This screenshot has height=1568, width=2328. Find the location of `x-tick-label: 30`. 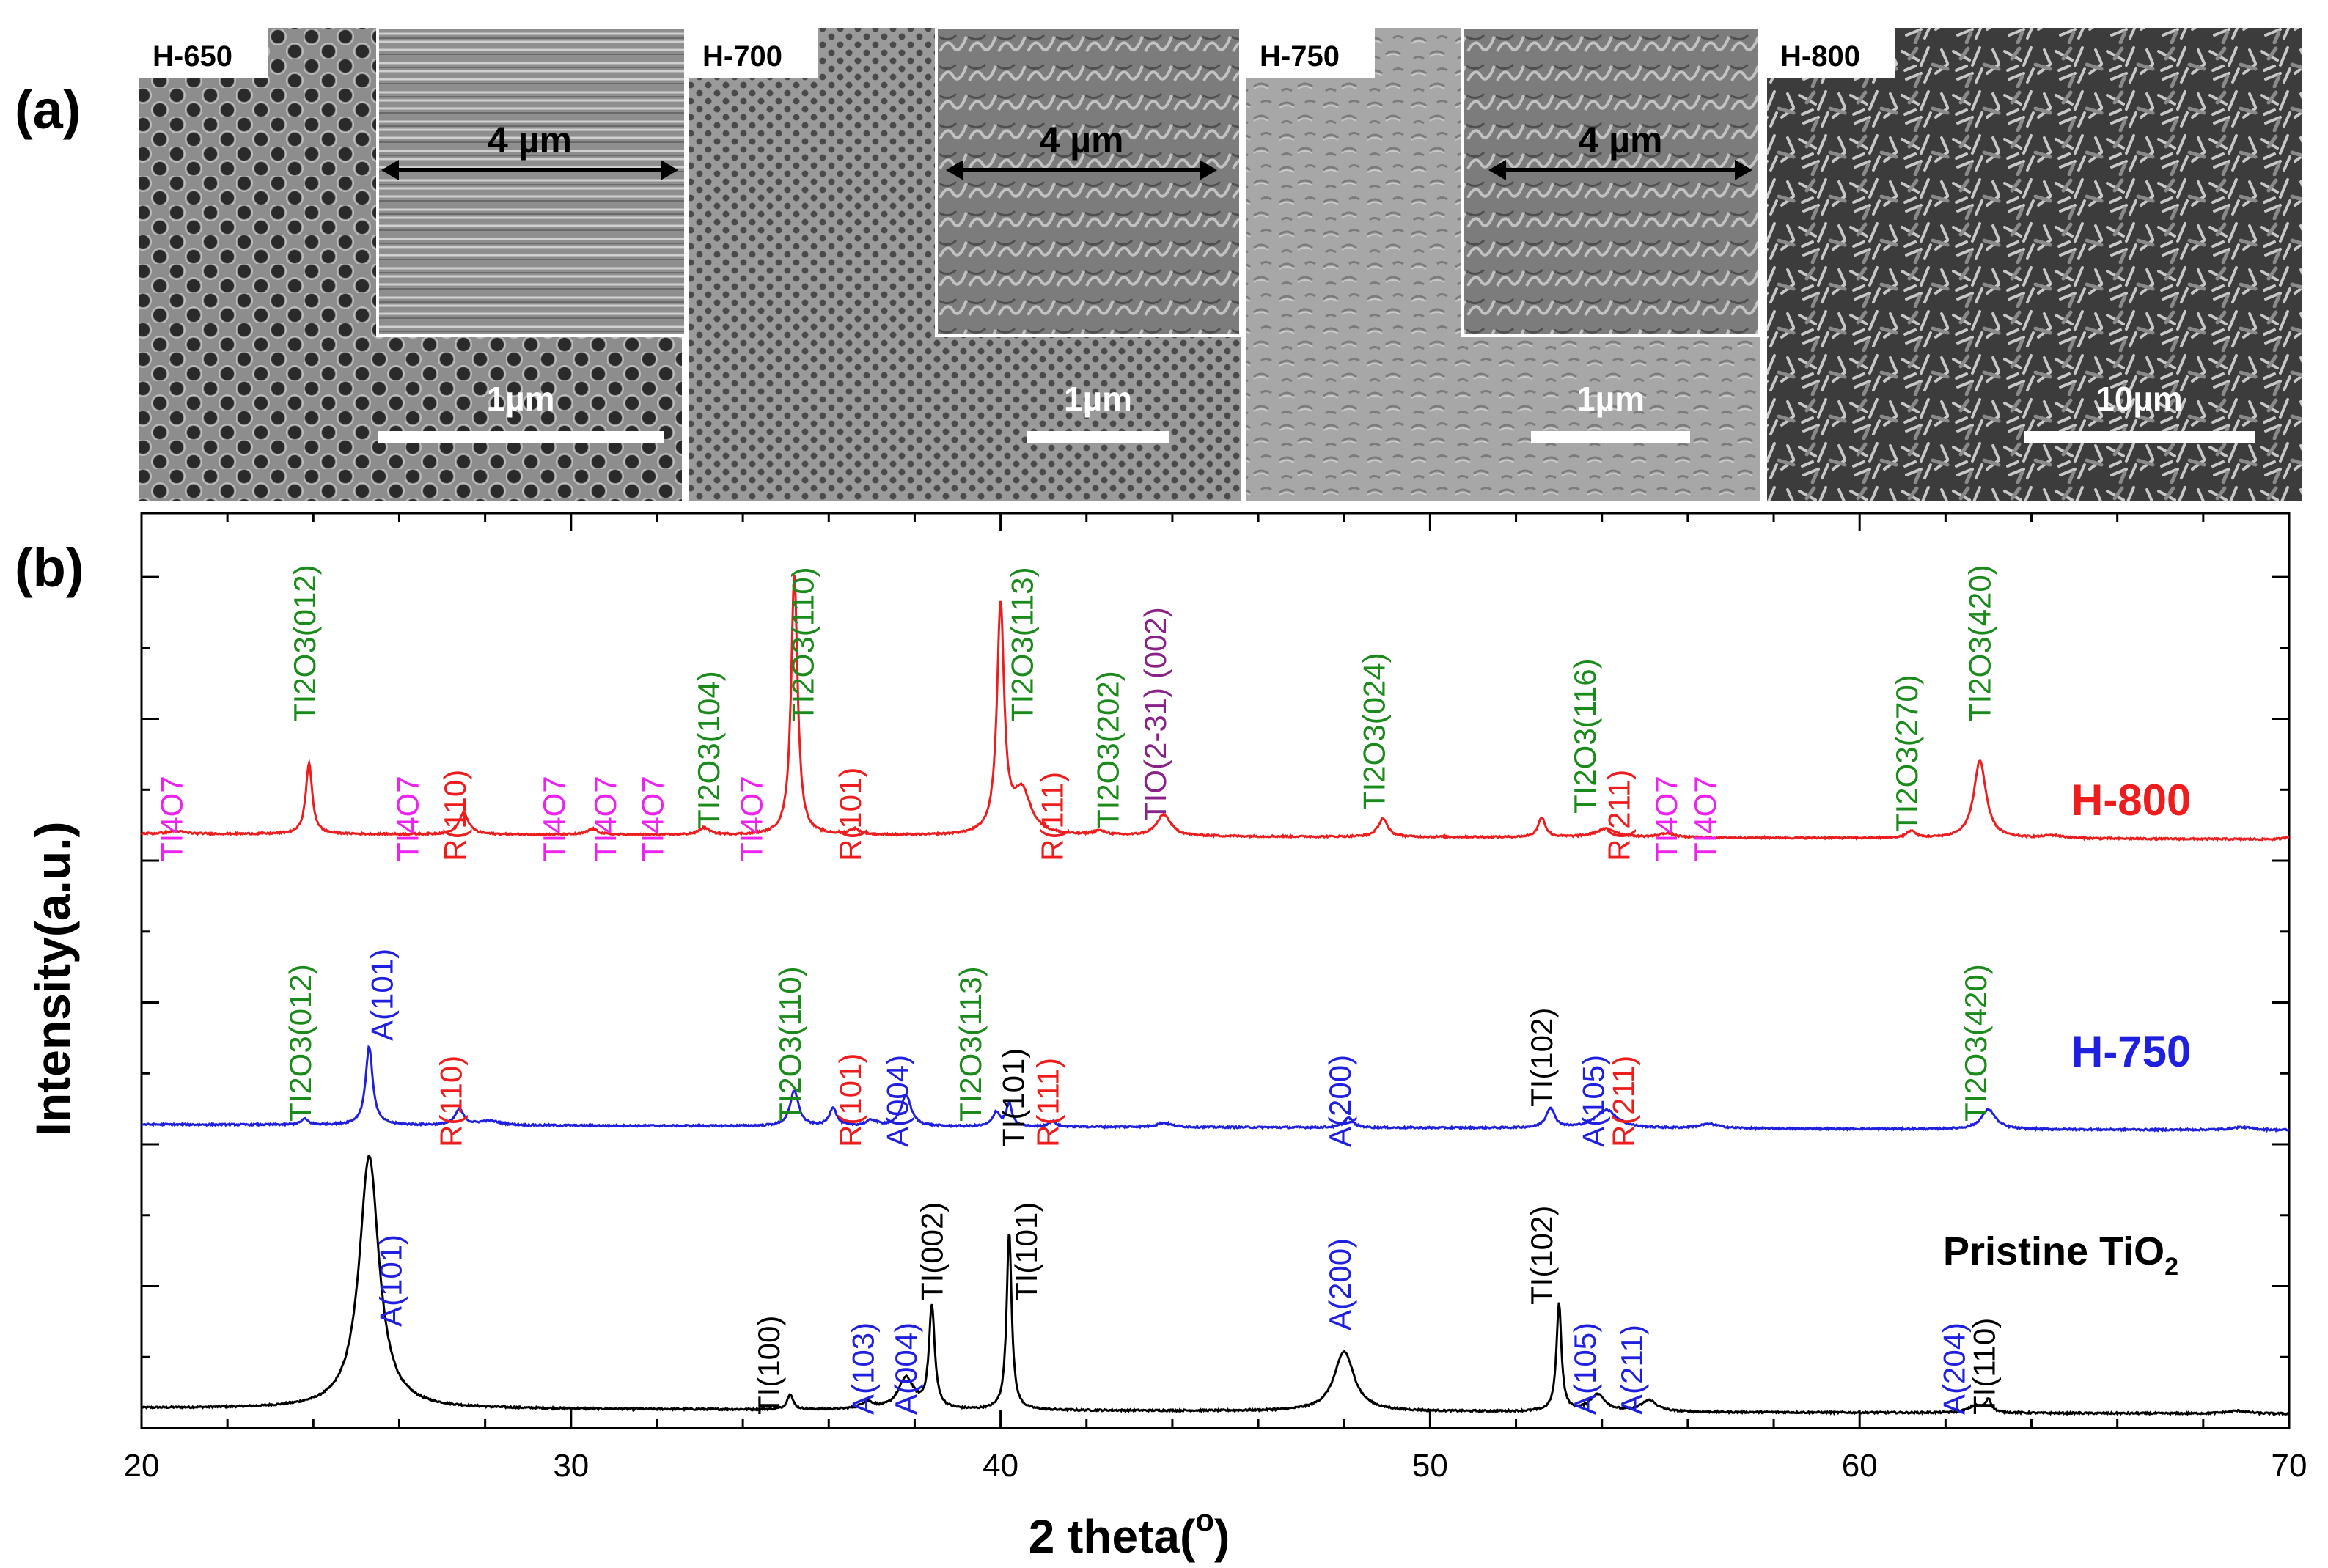

x-tick-label: 30 is located at coordinates (571, 1466).